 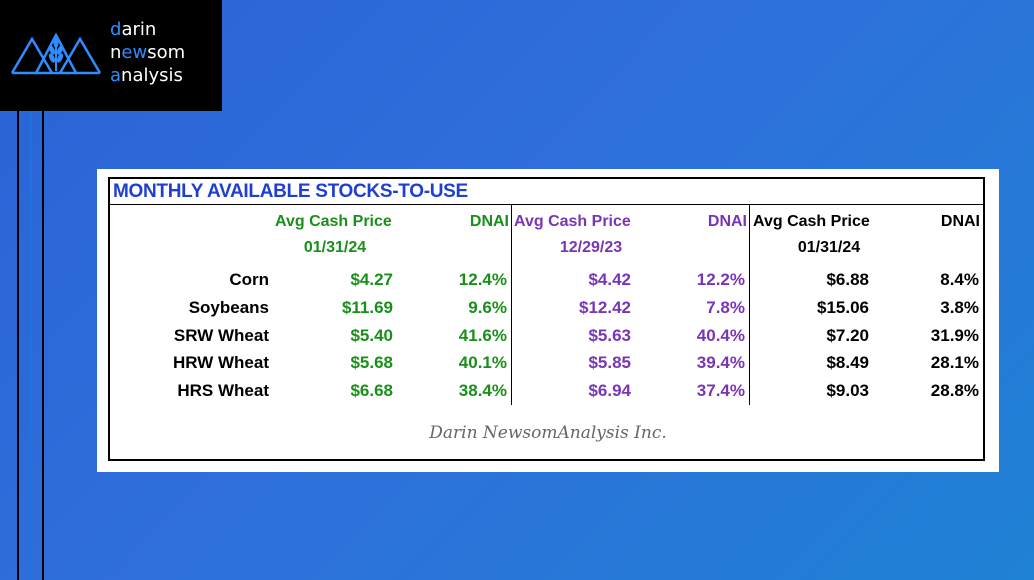 I want to click on price-cell: $5.40, so click(x=371, y=335).